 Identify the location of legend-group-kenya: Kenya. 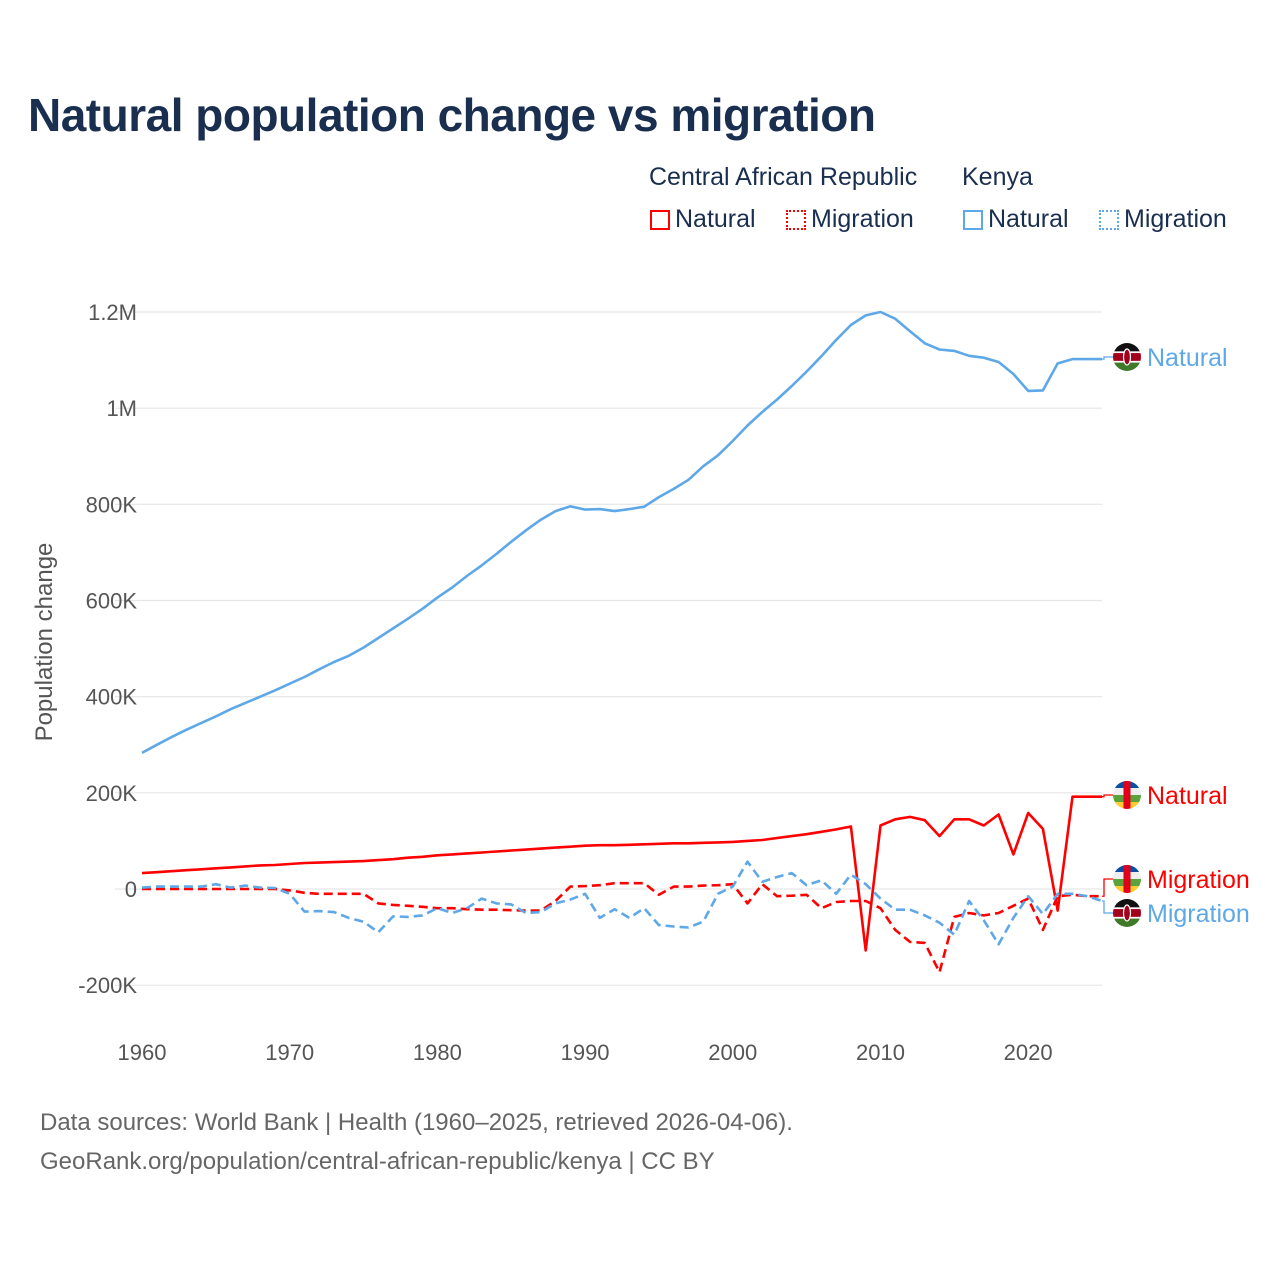
(997, 177).